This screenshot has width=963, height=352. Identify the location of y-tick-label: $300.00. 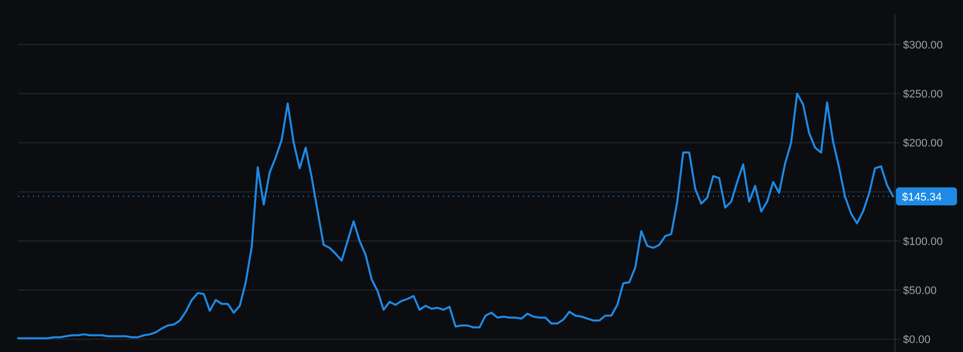
(923, 45).